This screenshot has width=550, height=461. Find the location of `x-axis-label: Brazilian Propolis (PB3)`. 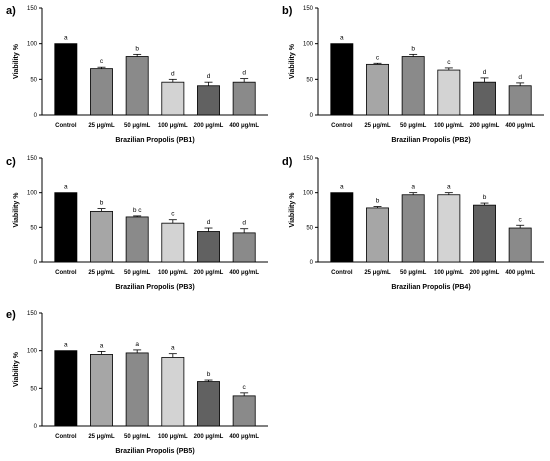

x-axis-label: Brazilian Propolis (PB3) is located at coordinates (154, 287).